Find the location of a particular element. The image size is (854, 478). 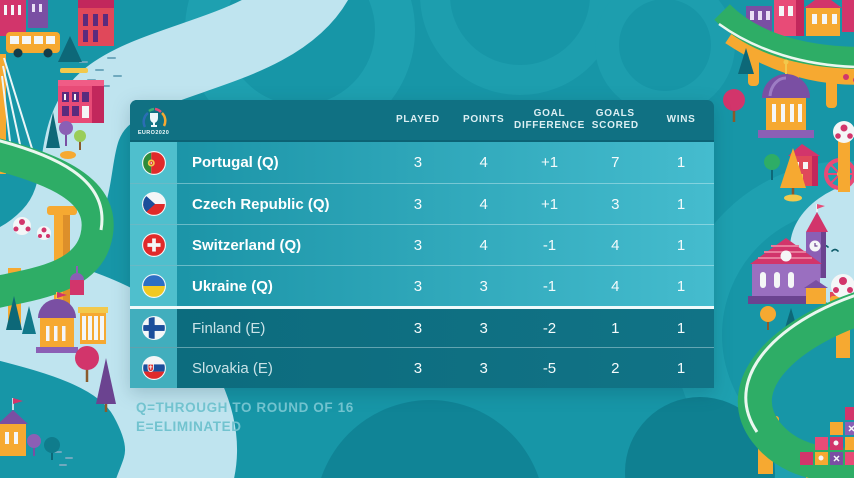

euro2020-trophy-icon is located at coordinates (154, 117).